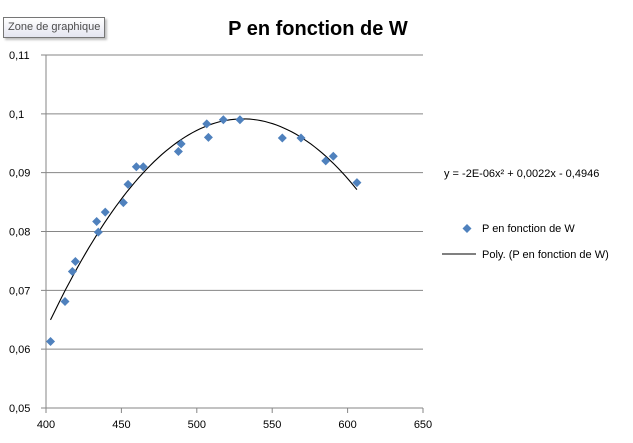  I want to click on y-tick-label: 0,07, so click(19, 291).